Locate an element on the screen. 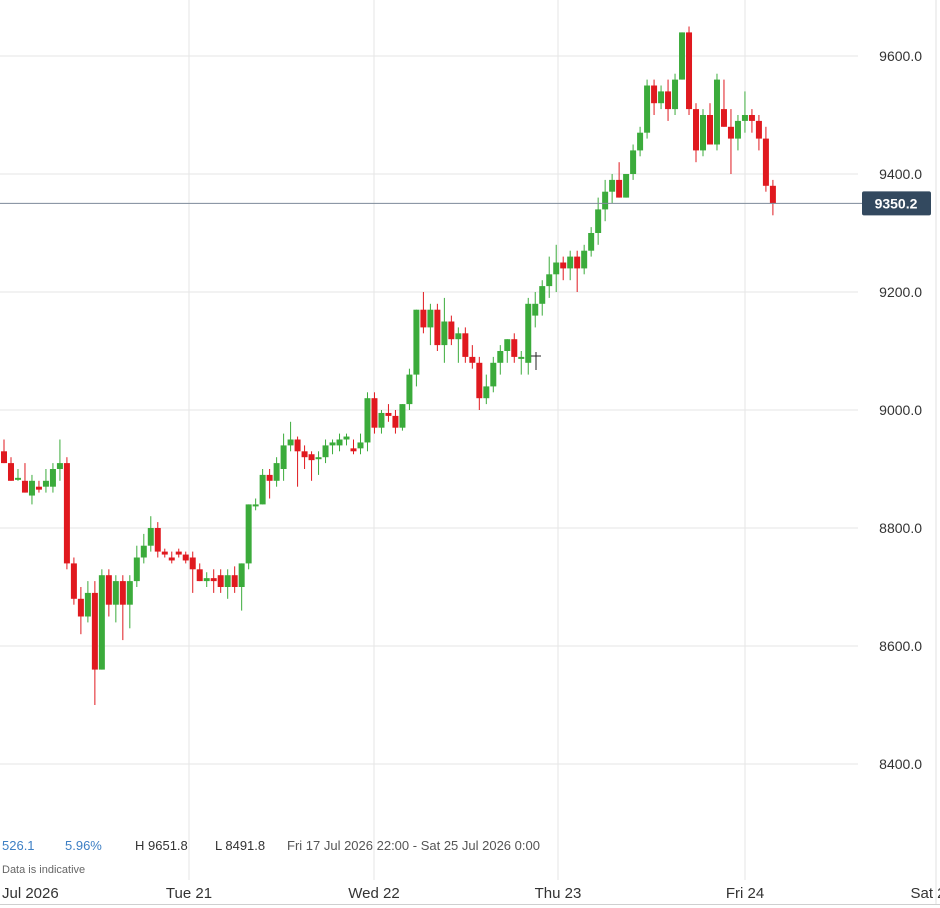 The width and height of the screenshot is (940, 908). price-change-percent: 5.96% is located at coordinates (83, 845).